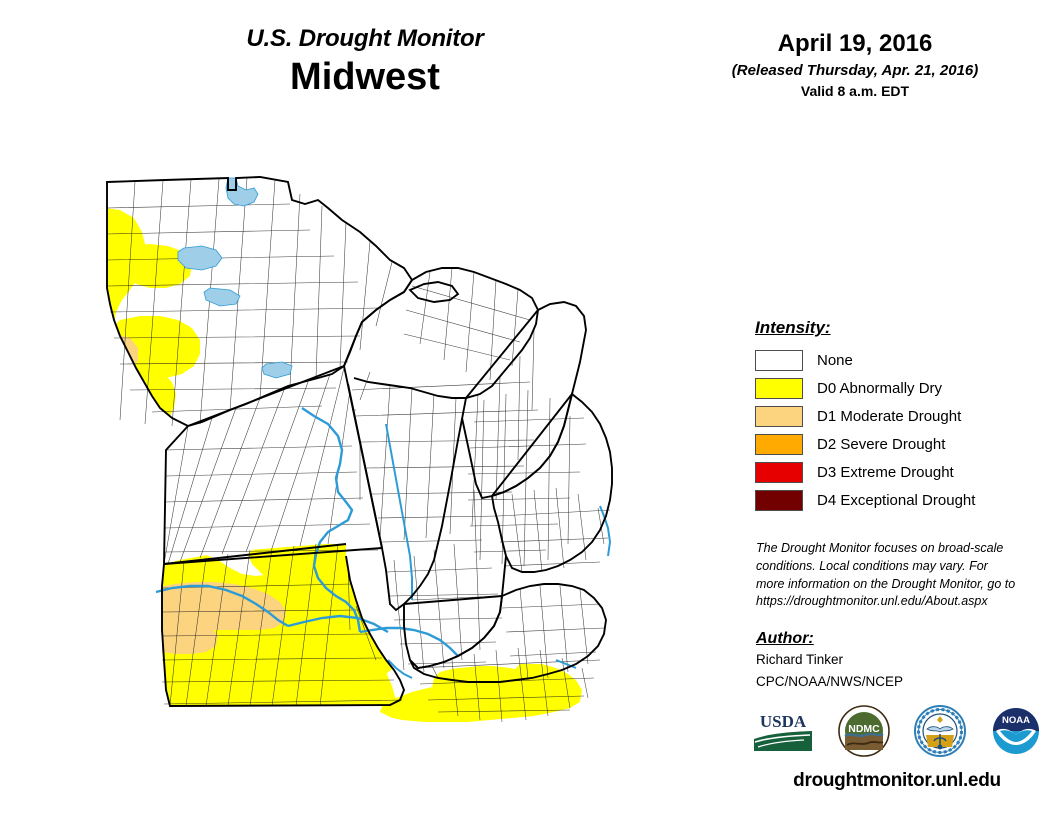  I want to click on drought-area-minnesota-d1, so click(122, 356).